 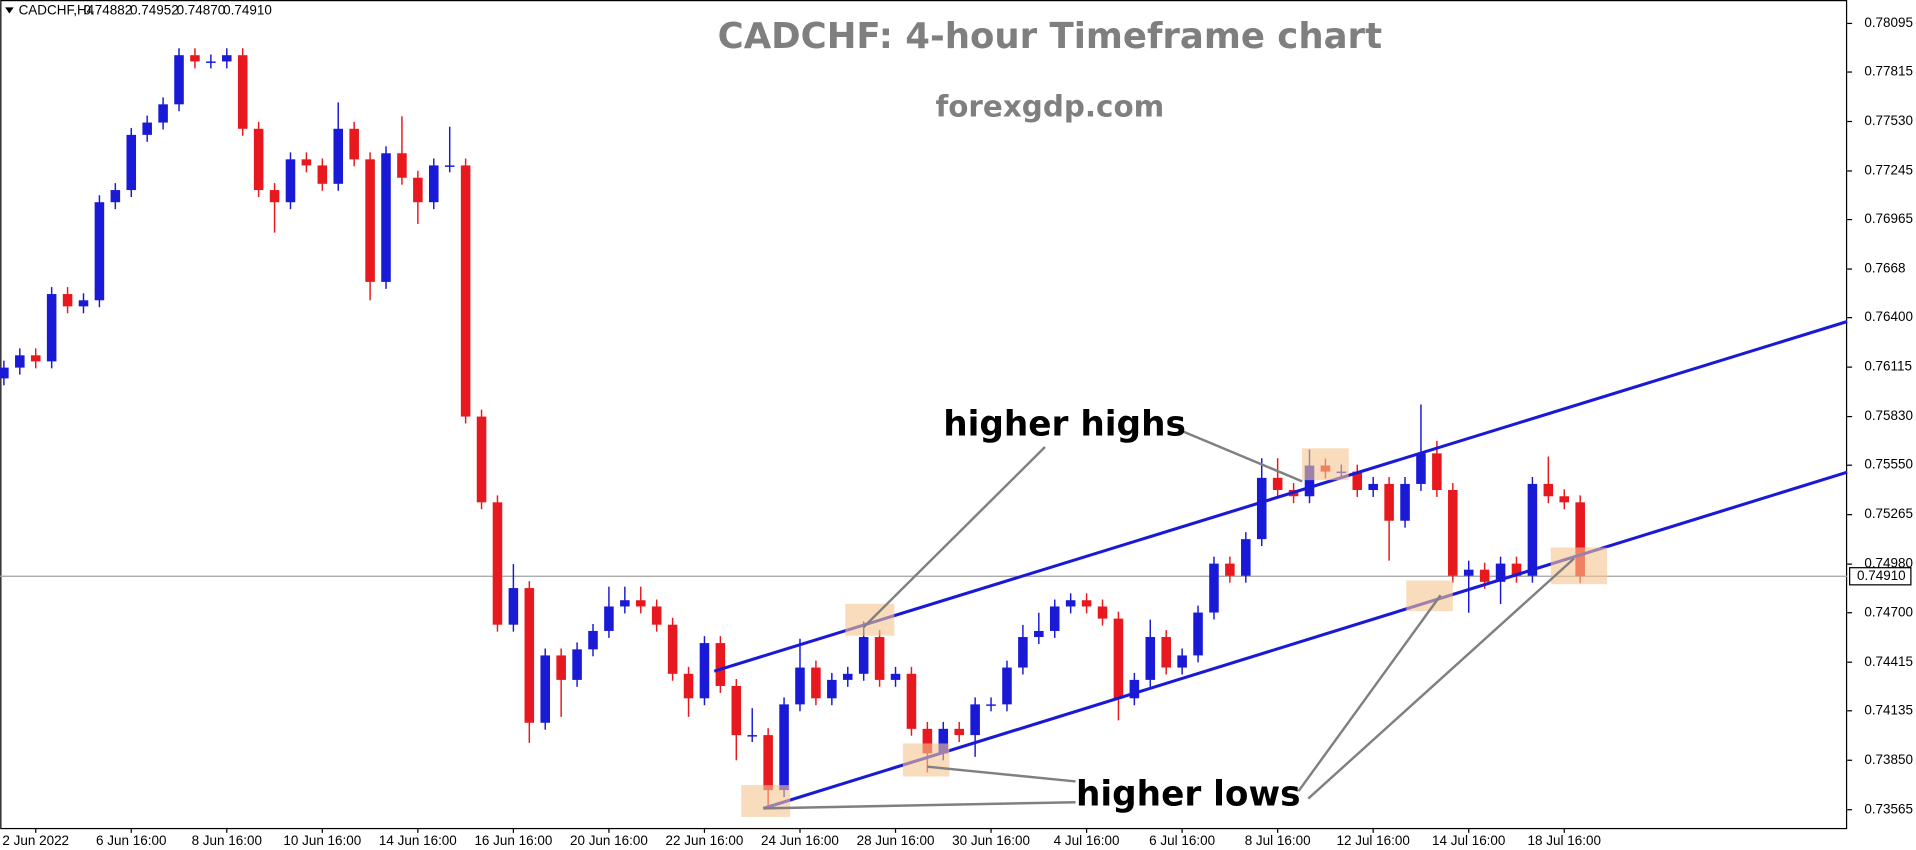 I want to click on y-tick-label: 0.77245, so click(x=1888, y=170).